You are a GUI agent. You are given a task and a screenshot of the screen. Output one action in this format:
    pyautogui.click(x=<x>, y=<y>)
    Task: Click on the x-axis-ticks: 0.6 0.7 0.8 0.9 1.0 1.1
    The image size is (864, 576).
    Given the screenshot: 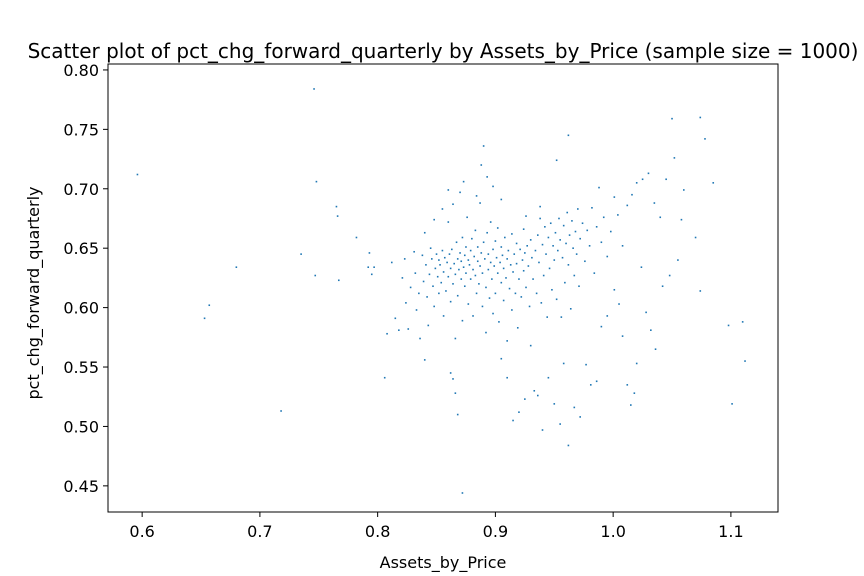 What is the action you would take?
    pyautogui.click(x=436, y=526)
    